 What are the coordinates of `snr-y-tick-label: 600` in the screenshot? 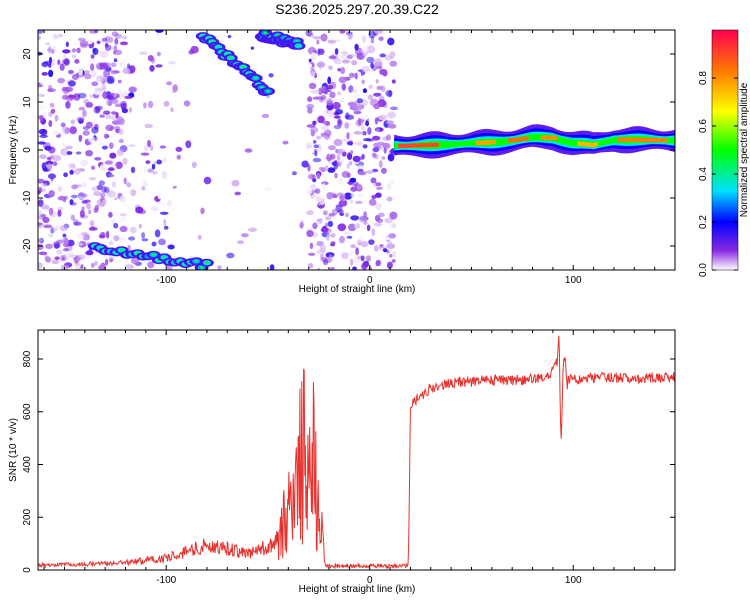 It's located at (27, 411).